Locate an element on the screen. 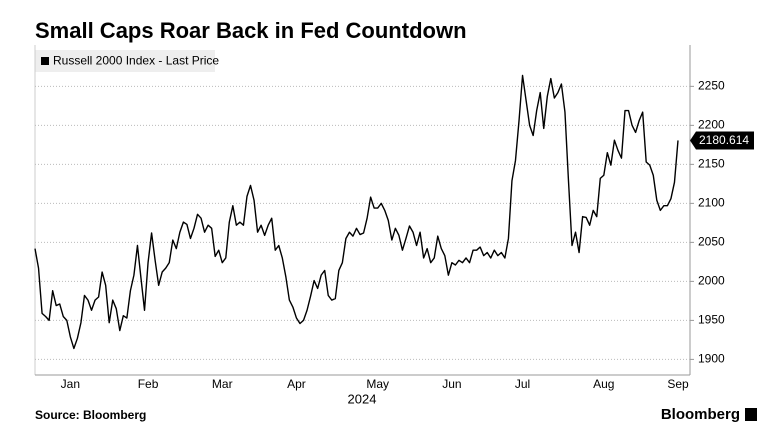 This screenshot has width=780, height=444. x-tick-label: Apr is located at coordinates (296, 384).